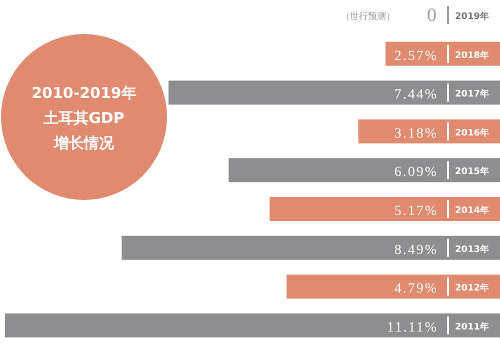 The image size is (500, 343). Describe the element at coordinates (472, 288) in the screenshot. I see `y-tick-label: 2012年` at that location.